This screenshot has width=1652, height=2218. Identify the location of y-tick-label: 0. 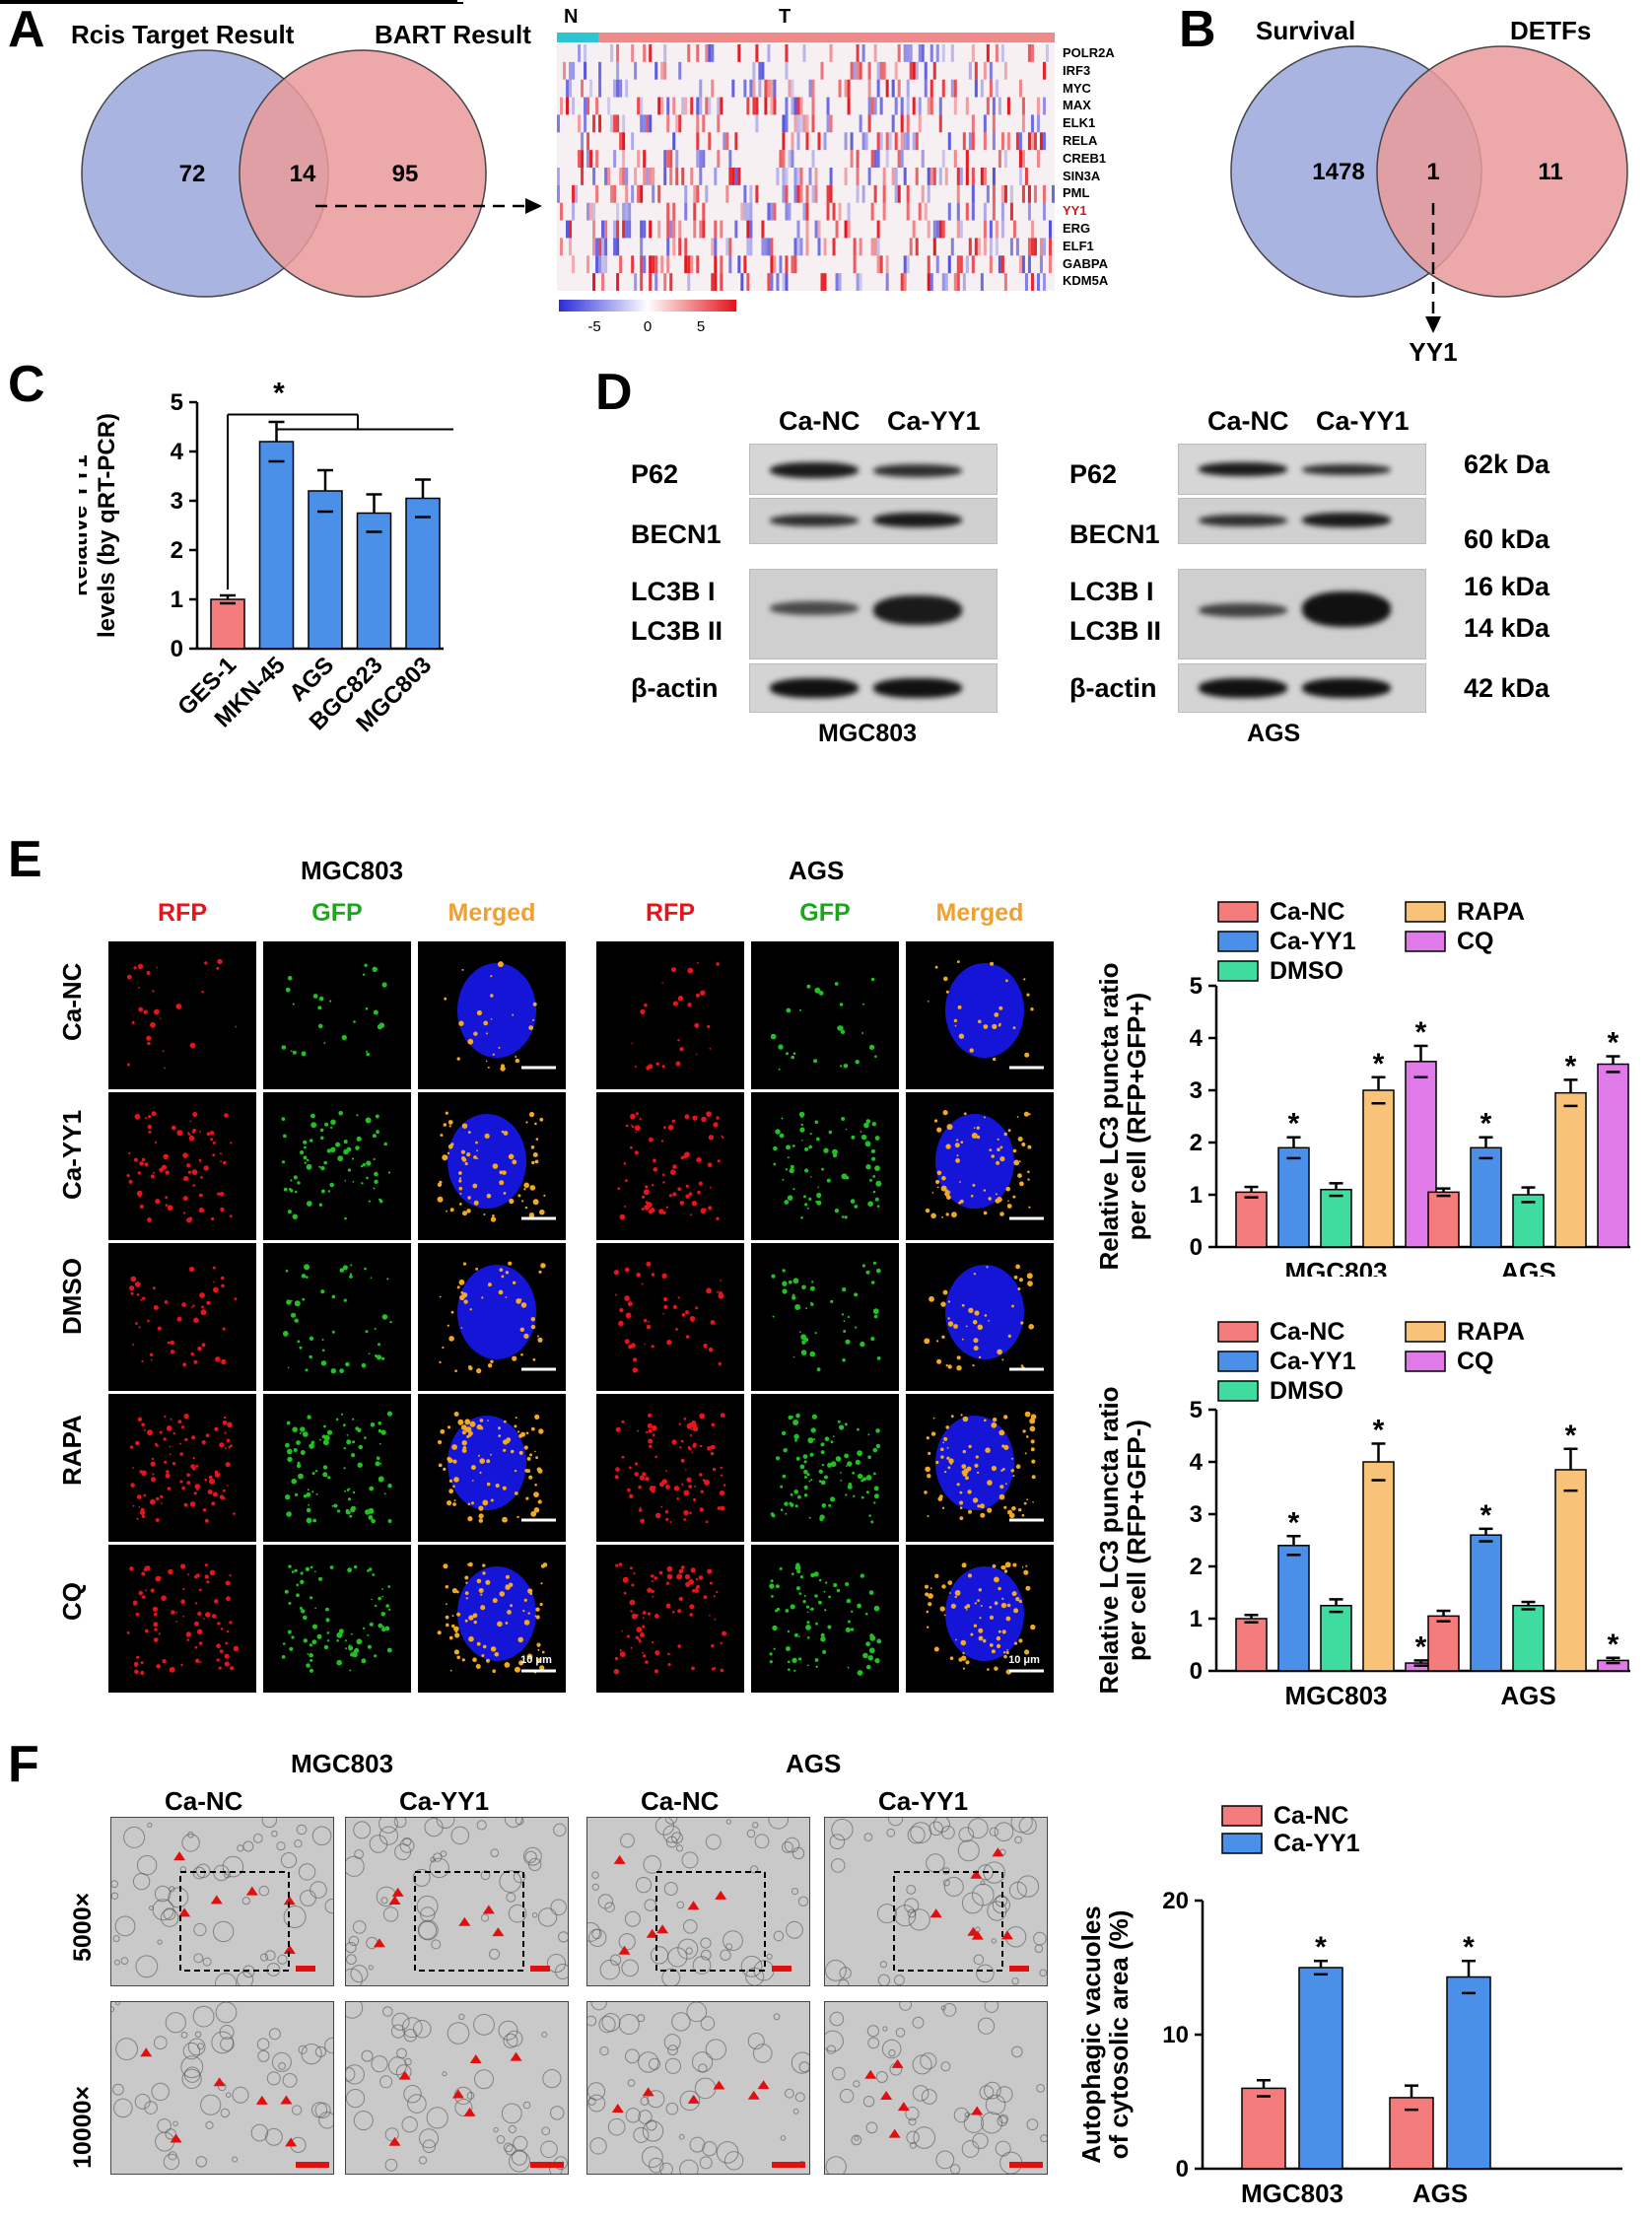
(1182, 2169).